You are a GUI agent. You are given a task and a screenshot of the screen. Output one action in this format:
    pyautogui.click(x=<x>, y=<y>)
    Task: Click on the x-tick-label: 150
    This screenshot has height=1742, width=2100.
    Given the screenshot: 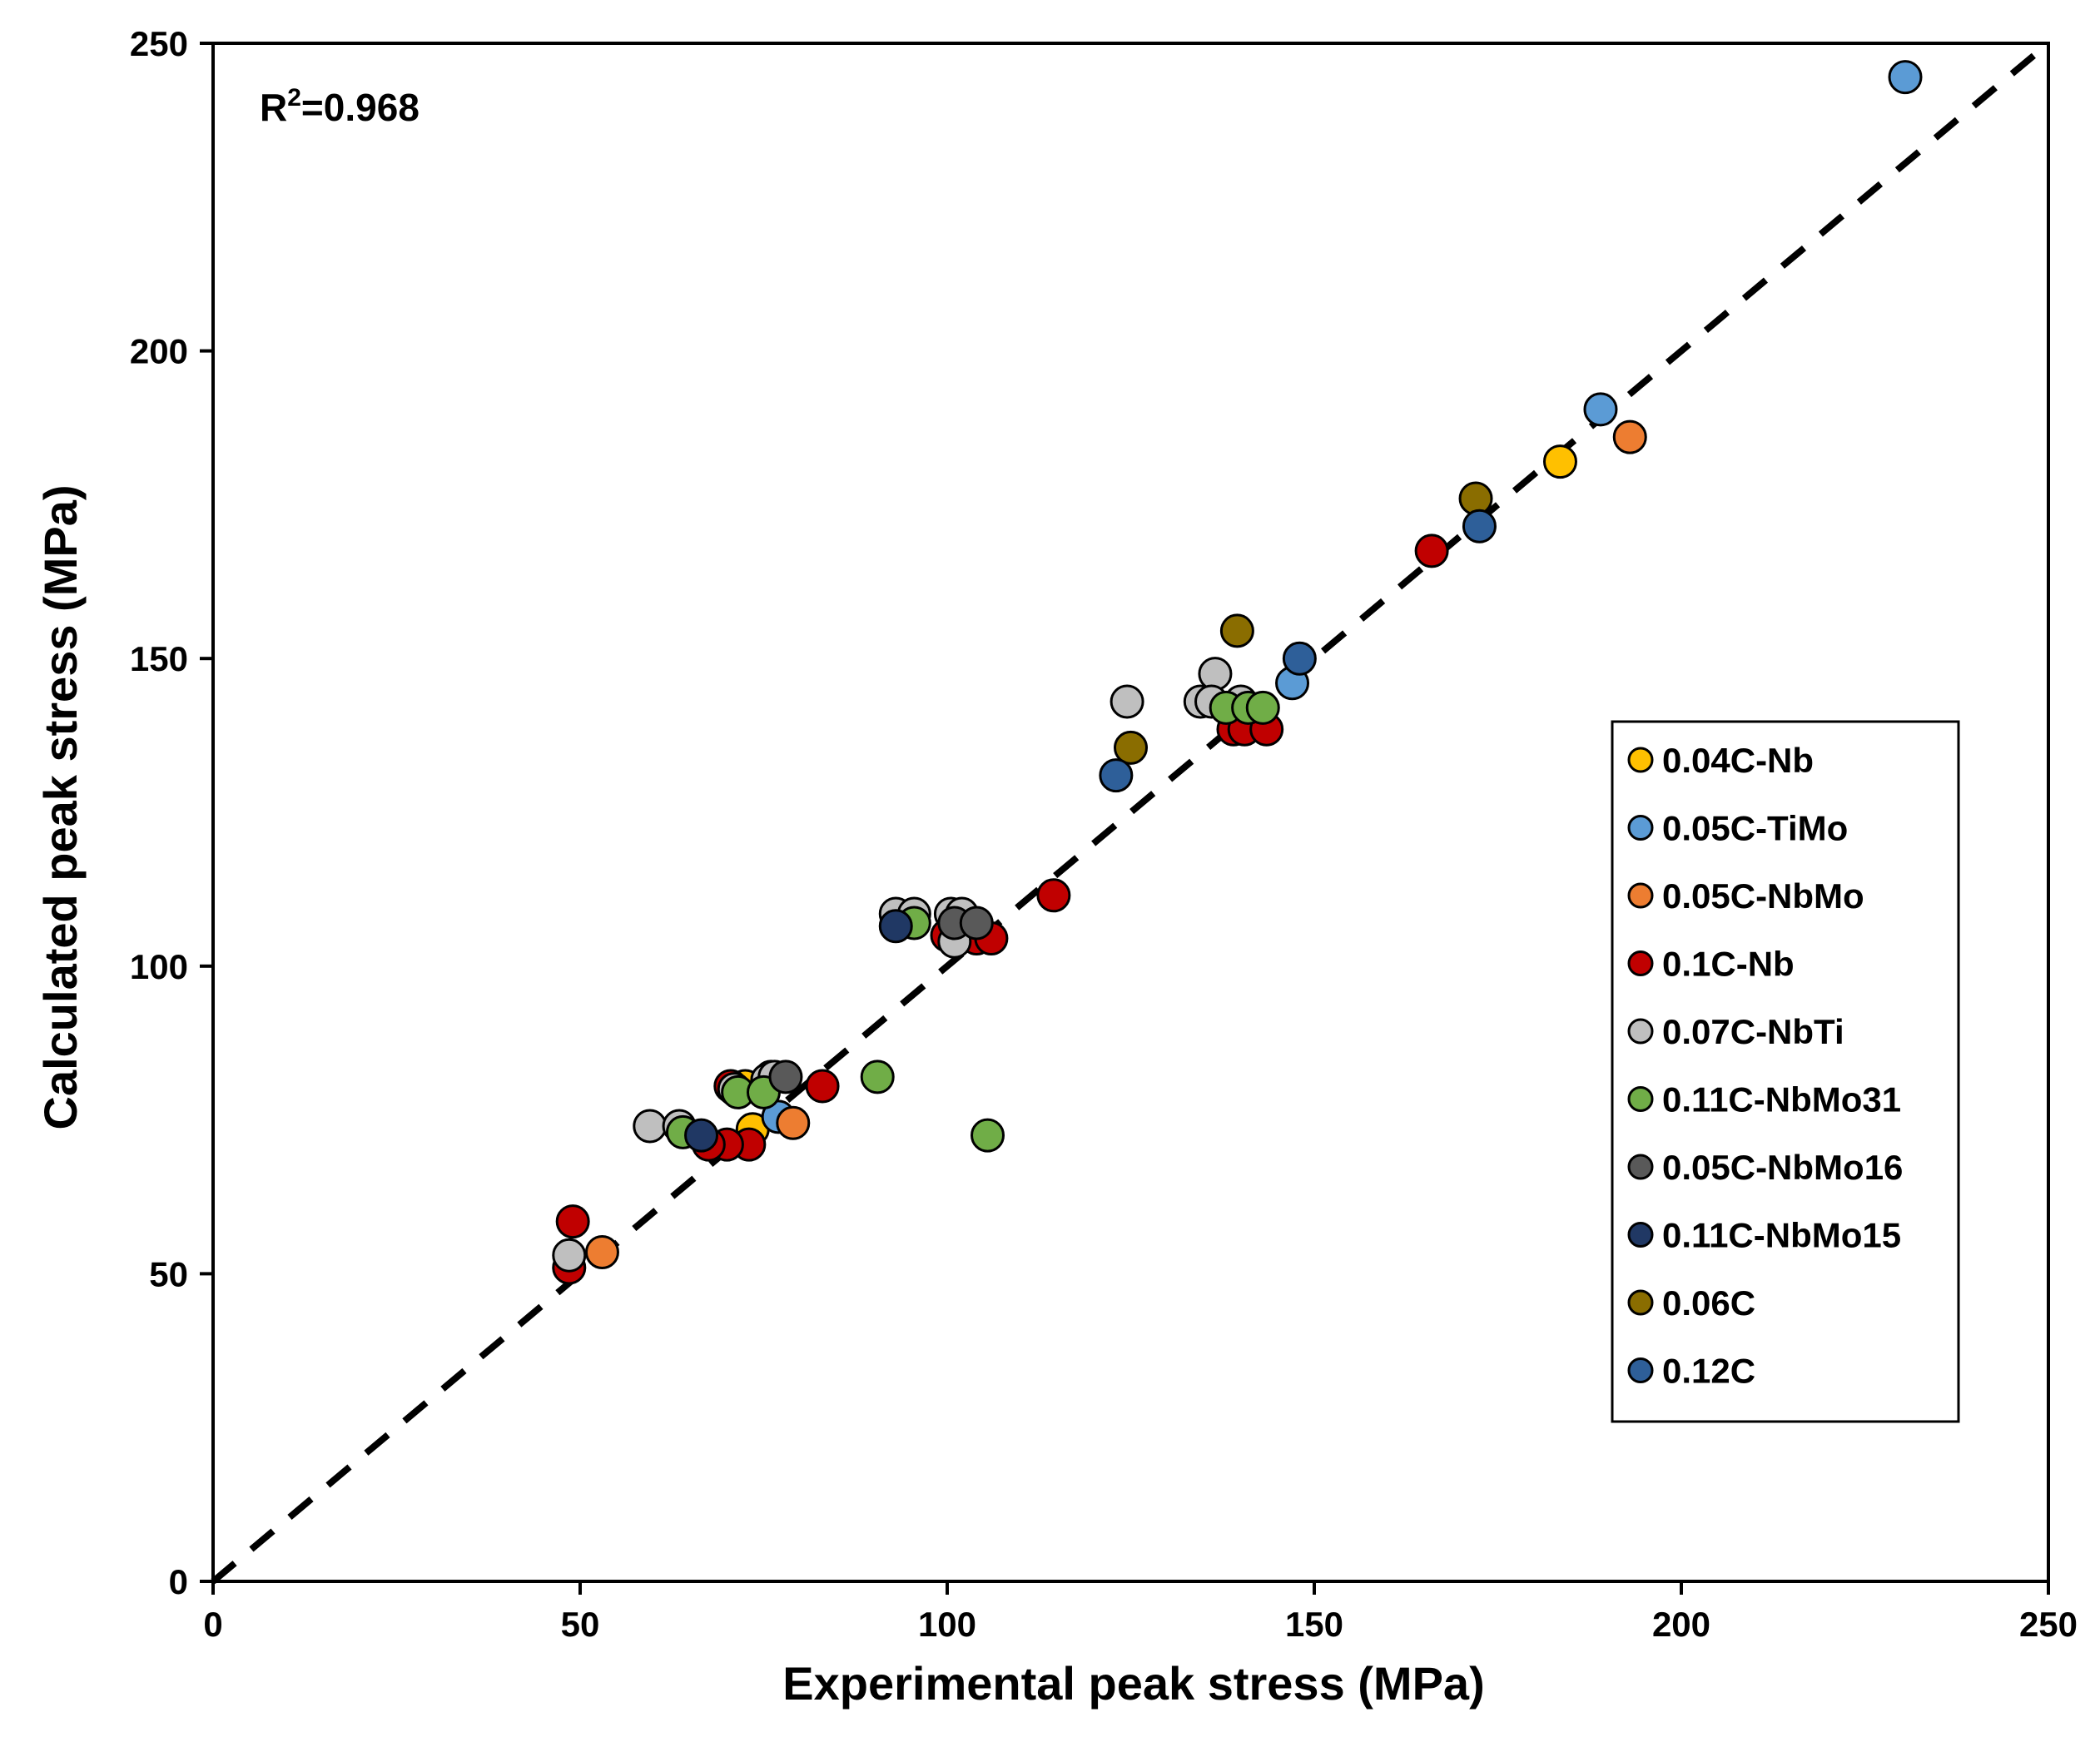 What is the action you would take?
    pyautogui.click(x=1314, y=1624)
    